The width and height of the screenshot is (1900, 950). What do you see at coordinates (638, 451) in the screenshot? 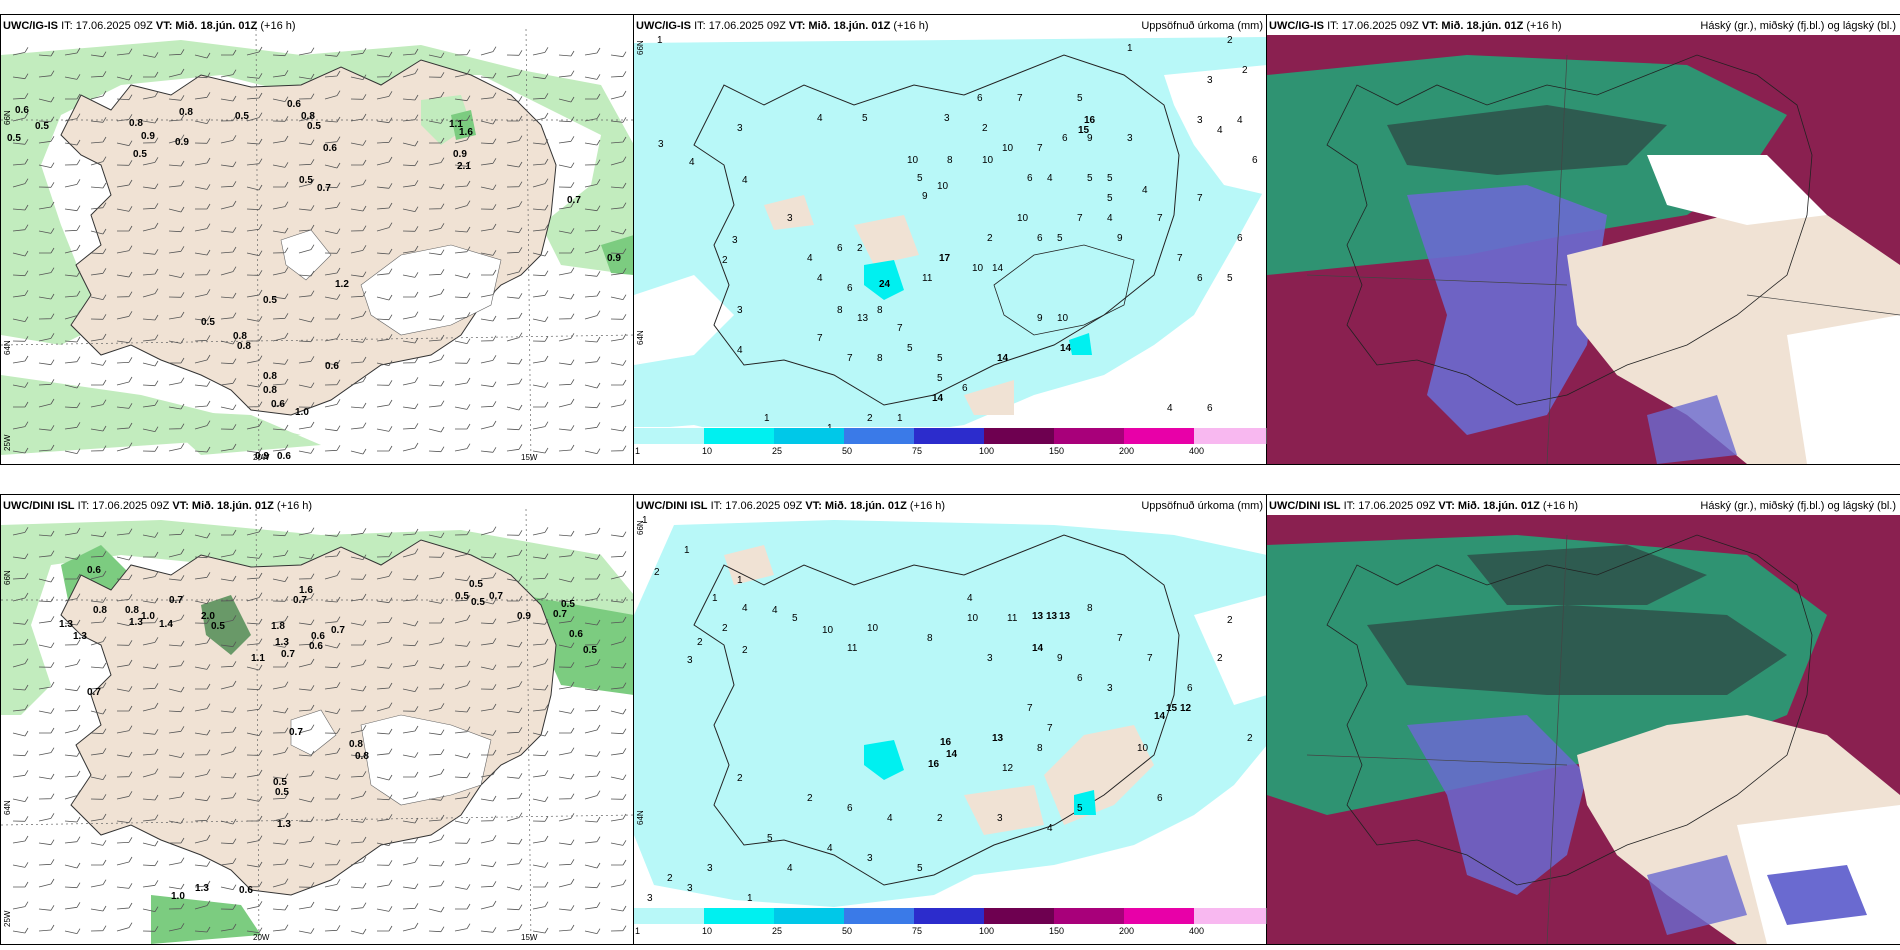
I see `colorbar-tick: 1` at bounding box center [638, 451].